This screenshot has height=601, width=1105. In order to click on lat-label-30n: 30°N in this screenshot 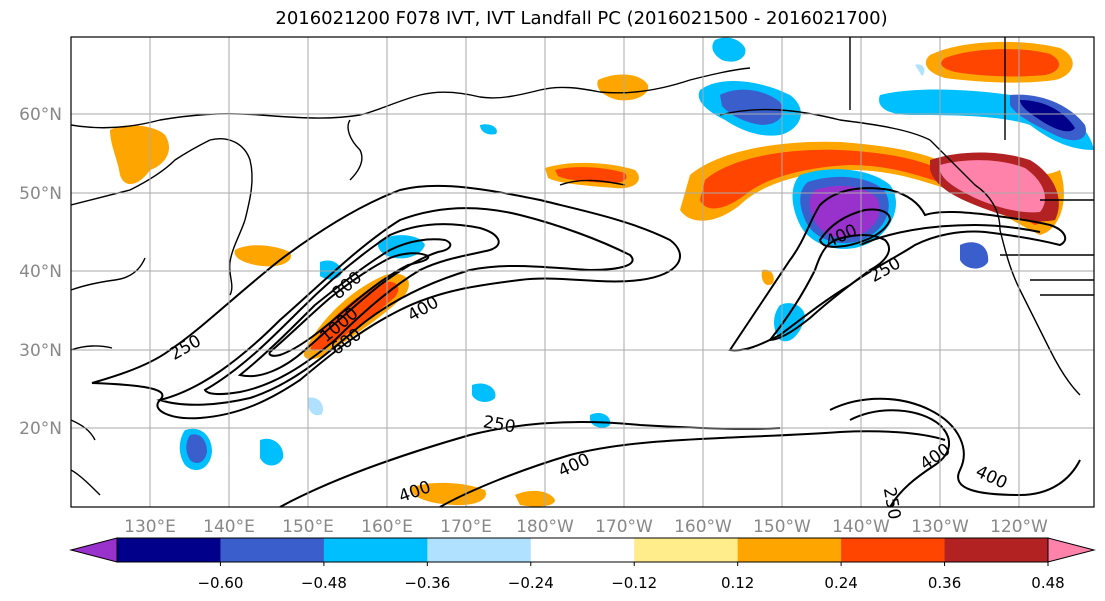, I will do `click(40, 351)`.